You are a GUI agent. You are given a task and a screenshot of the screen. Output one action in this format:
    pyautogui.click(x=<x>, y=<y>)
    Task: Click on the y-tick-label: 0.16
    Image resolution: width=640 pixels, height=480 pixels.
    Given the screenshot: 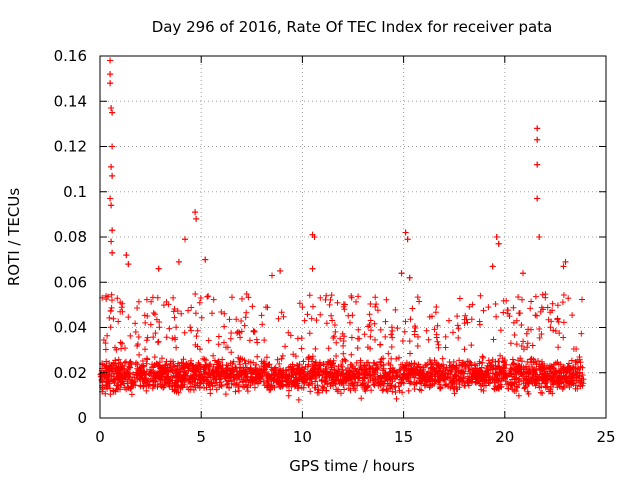 What is the action you would take?
    pyautogui.click(x=70, y=56)
    